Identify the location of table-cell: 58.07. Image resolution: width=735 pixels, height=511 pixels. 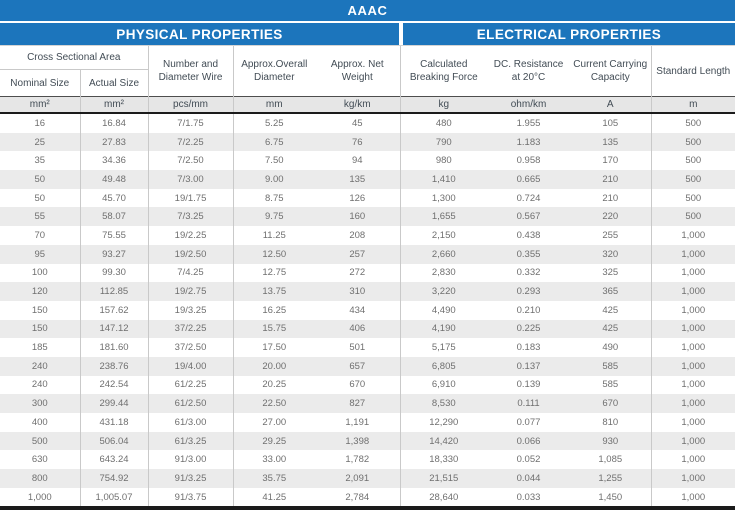
(114, 217).